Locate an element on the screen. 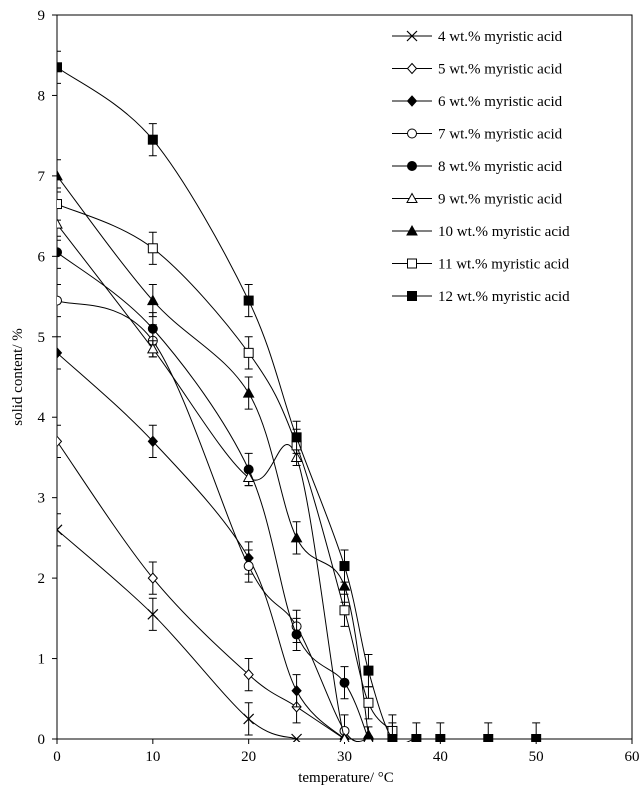 The image size is (643, 789). y-tick-label: 6 is located at coordinates (42, 257).